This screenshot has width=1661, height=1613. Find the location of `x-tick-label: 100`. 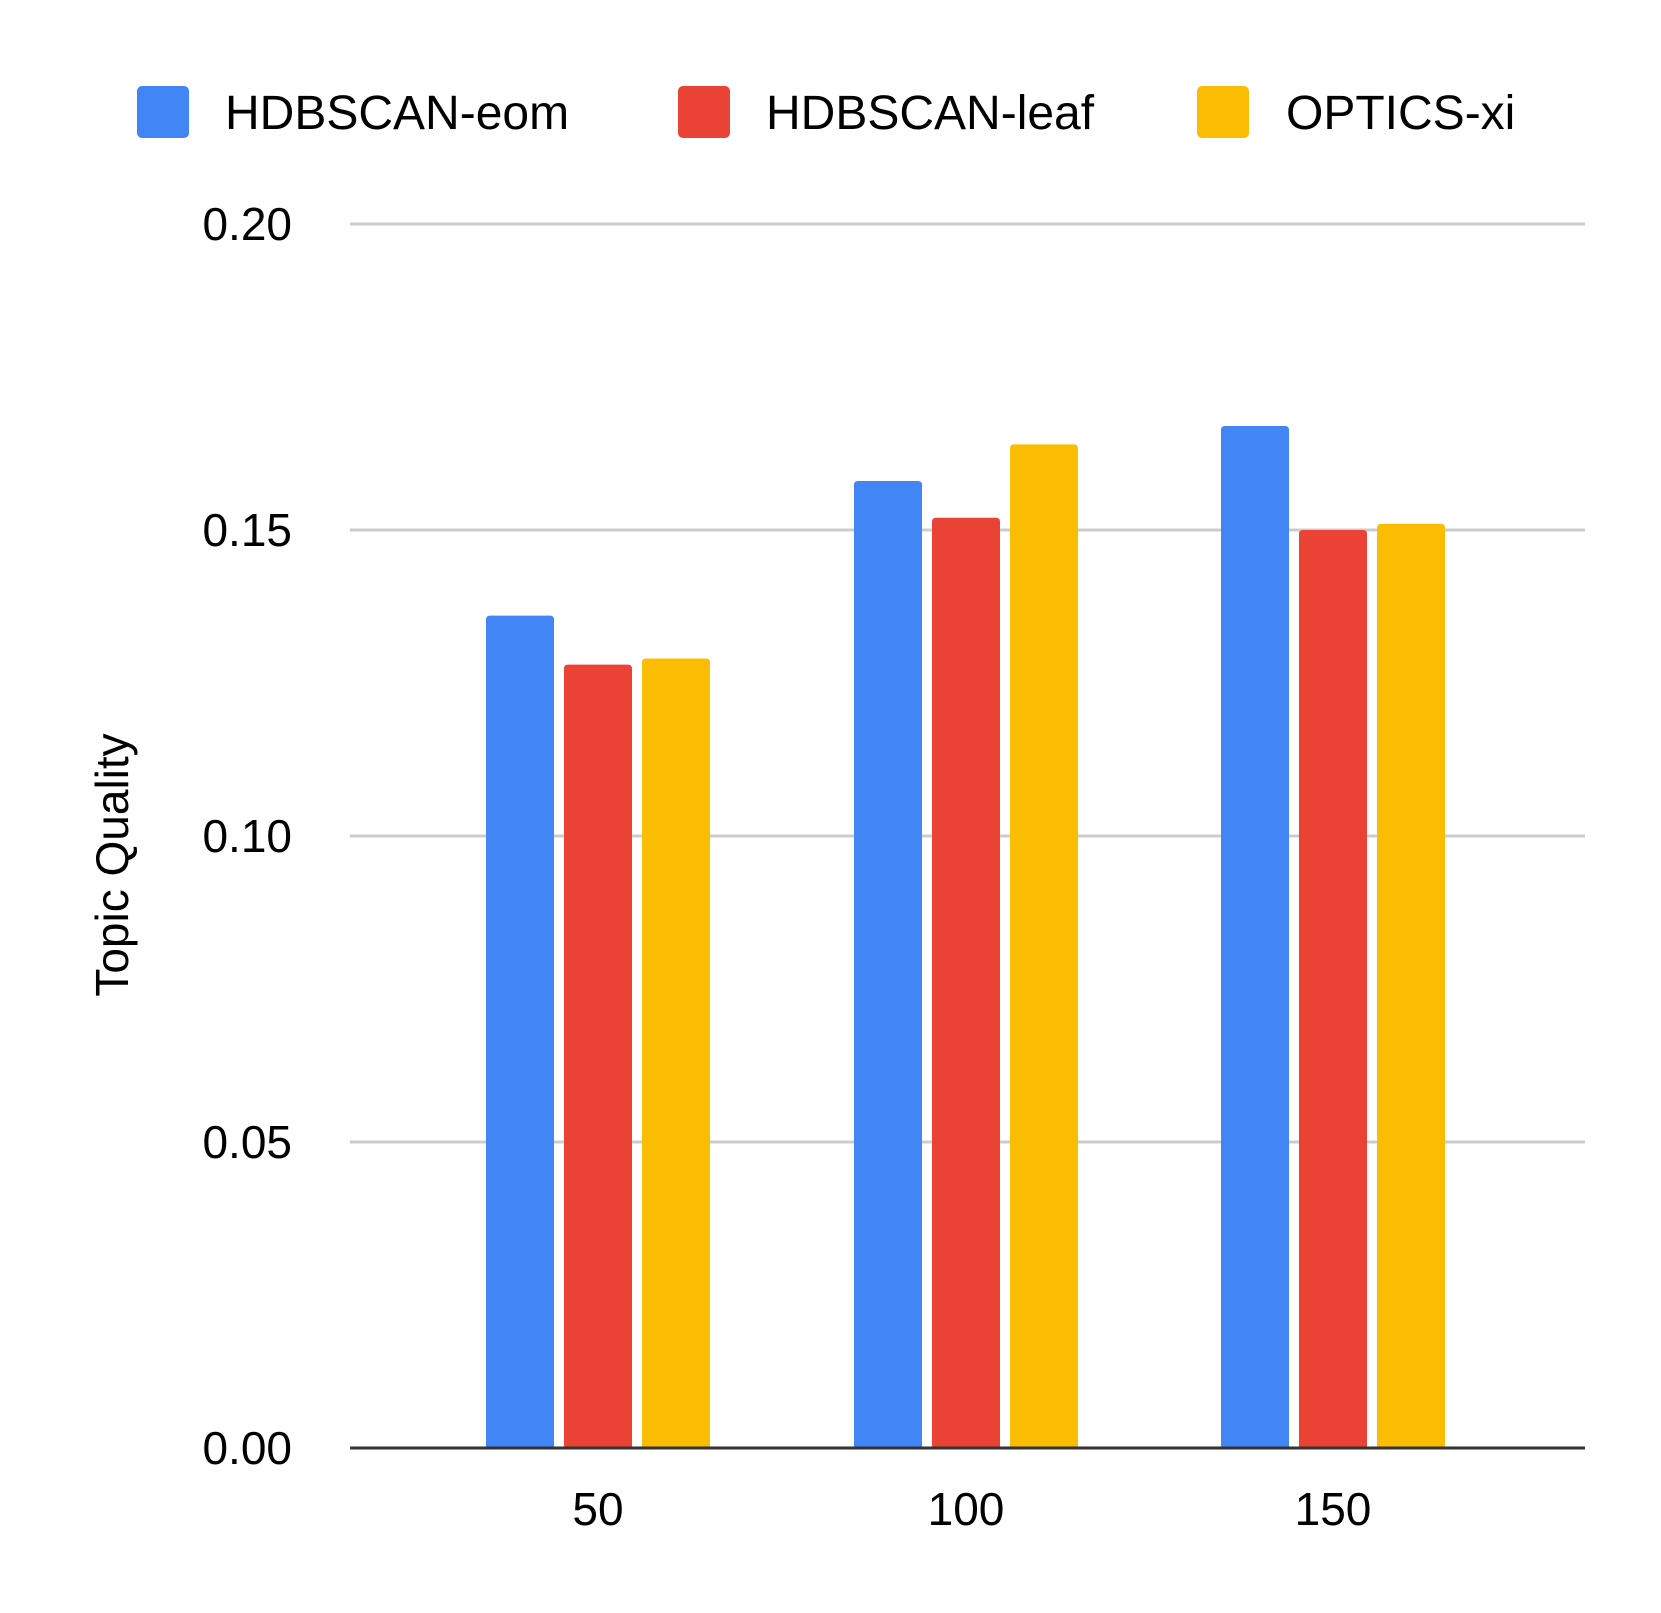

x-tick-label: 100 is located at coordinates (966, 1509).